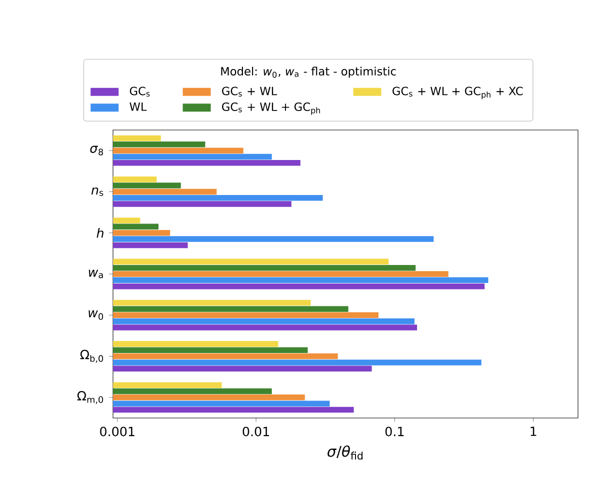 The image size is (606, 488). What do you see at coordinates (345, 452) in the screenshot?
I see `x-axis-title: σ/θ$_{fid}$` at bounding box center [345, 452].